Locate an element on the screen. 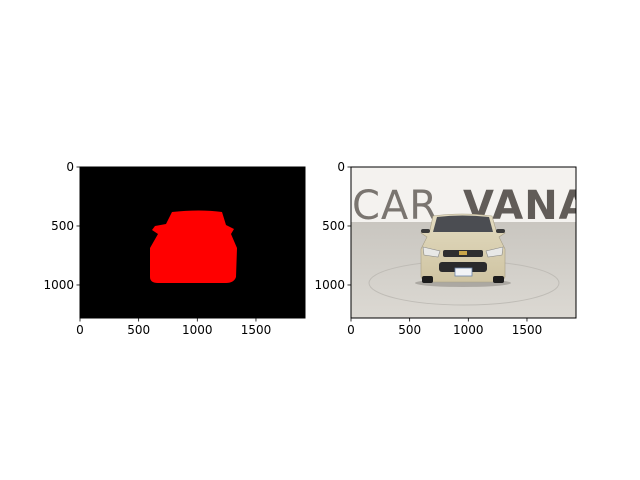 Image resolution: width=640 pixels, height=480 pixels. photo-xtick-label: 0 is located at coordinates (351, 330).